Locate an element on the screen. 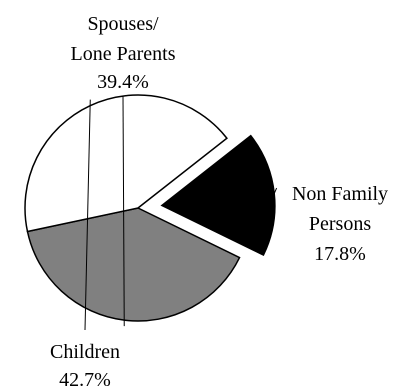 This screenshot has height=392, width=402. slice-label-spouses-line2: Lone Parents is located at coordinates (123, 54).